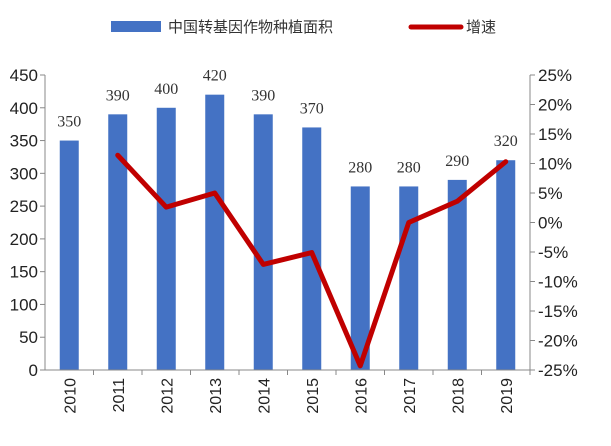 This screenshot has height=446, width=611. I want to click on right-tick-label: -15%, so click(558, 311).